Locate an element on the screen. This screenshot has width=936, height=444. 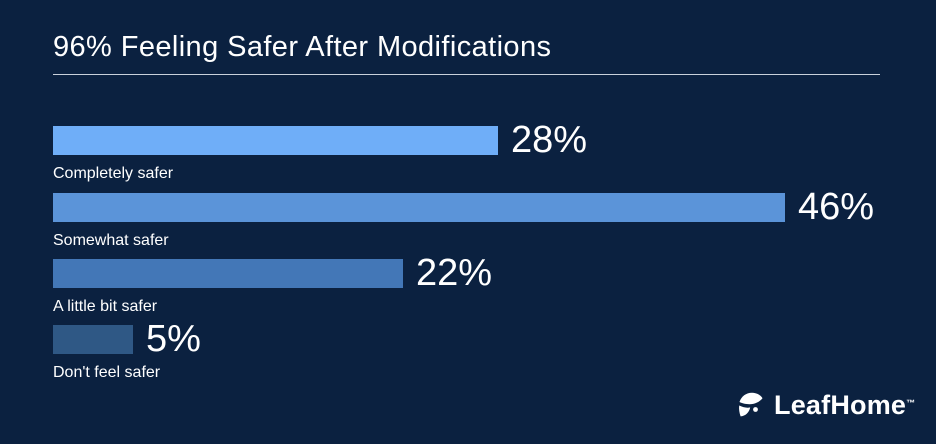
logo-wordmark: LeafHome™ is located at coordinates (844, 405).